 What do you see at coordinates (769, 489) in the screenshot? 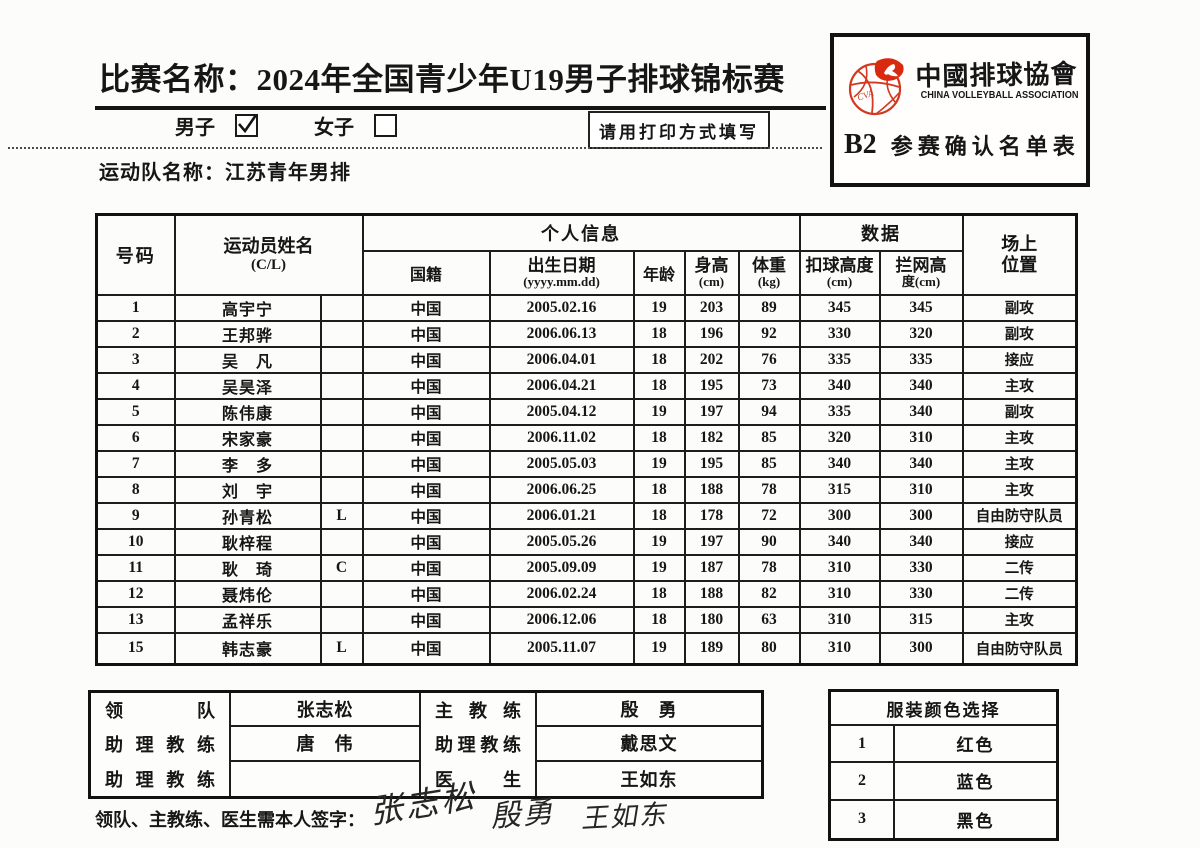
I see `cell-weight: 78` at bounding box center [769, 489].